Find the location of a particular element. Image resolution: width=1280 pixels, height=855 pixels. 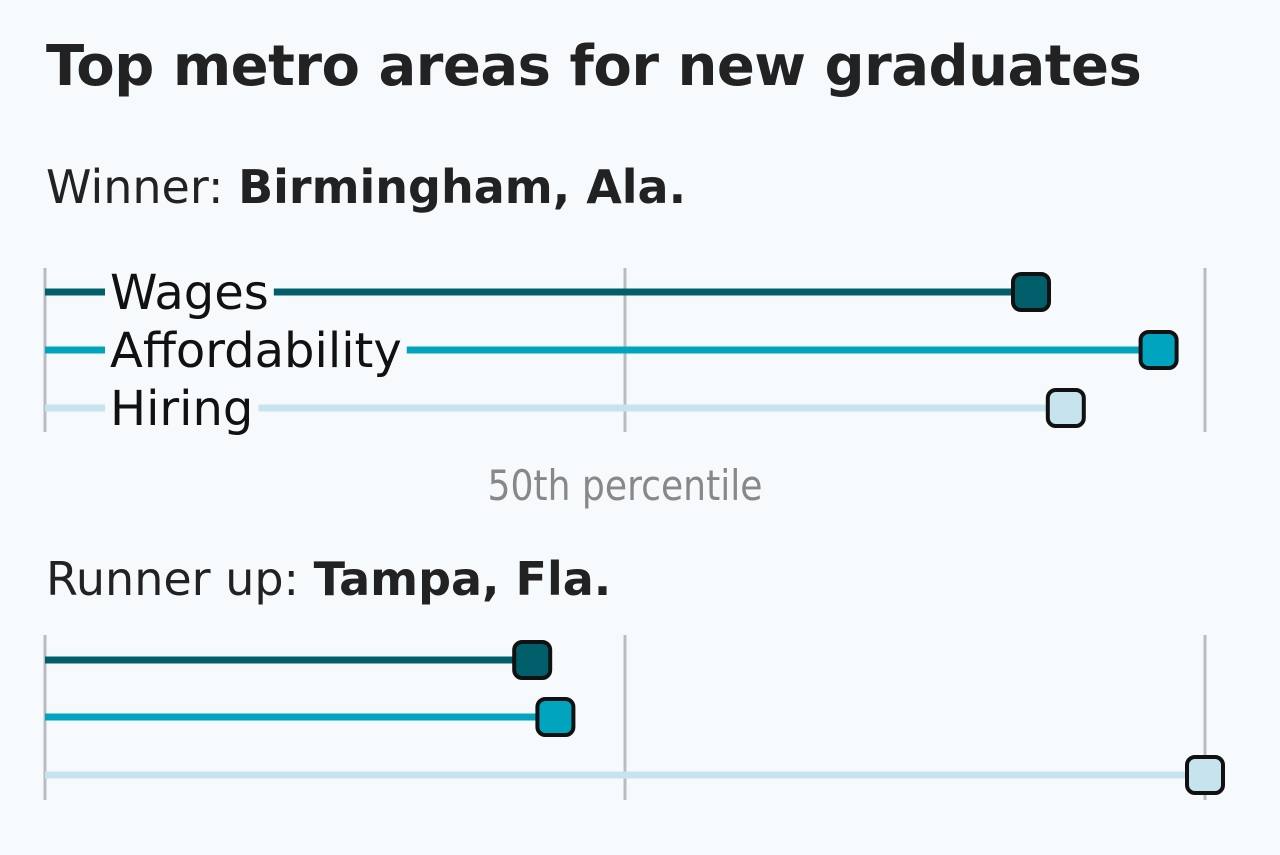

runner-up-heading: Runner up: Tampa, Fla. is located at coordinates (328, 579).